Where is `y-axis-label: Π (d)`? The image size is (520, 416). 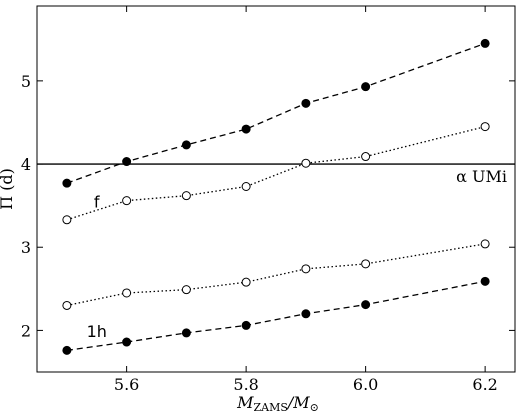 y-axis-label: Π (d) is located at coordinates (8, 189).